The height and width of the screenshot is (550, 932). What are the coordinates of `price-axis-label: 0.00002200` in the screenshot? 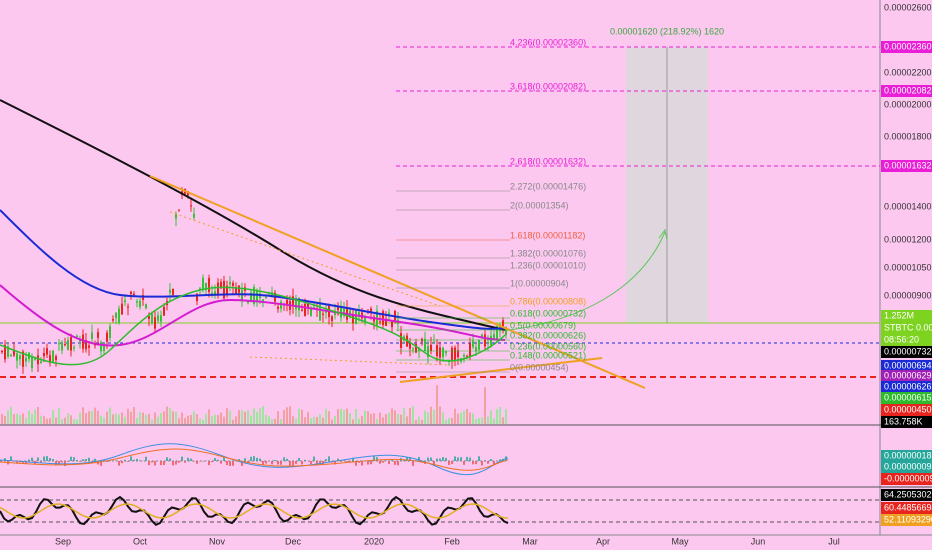 It's located at (908, 72).